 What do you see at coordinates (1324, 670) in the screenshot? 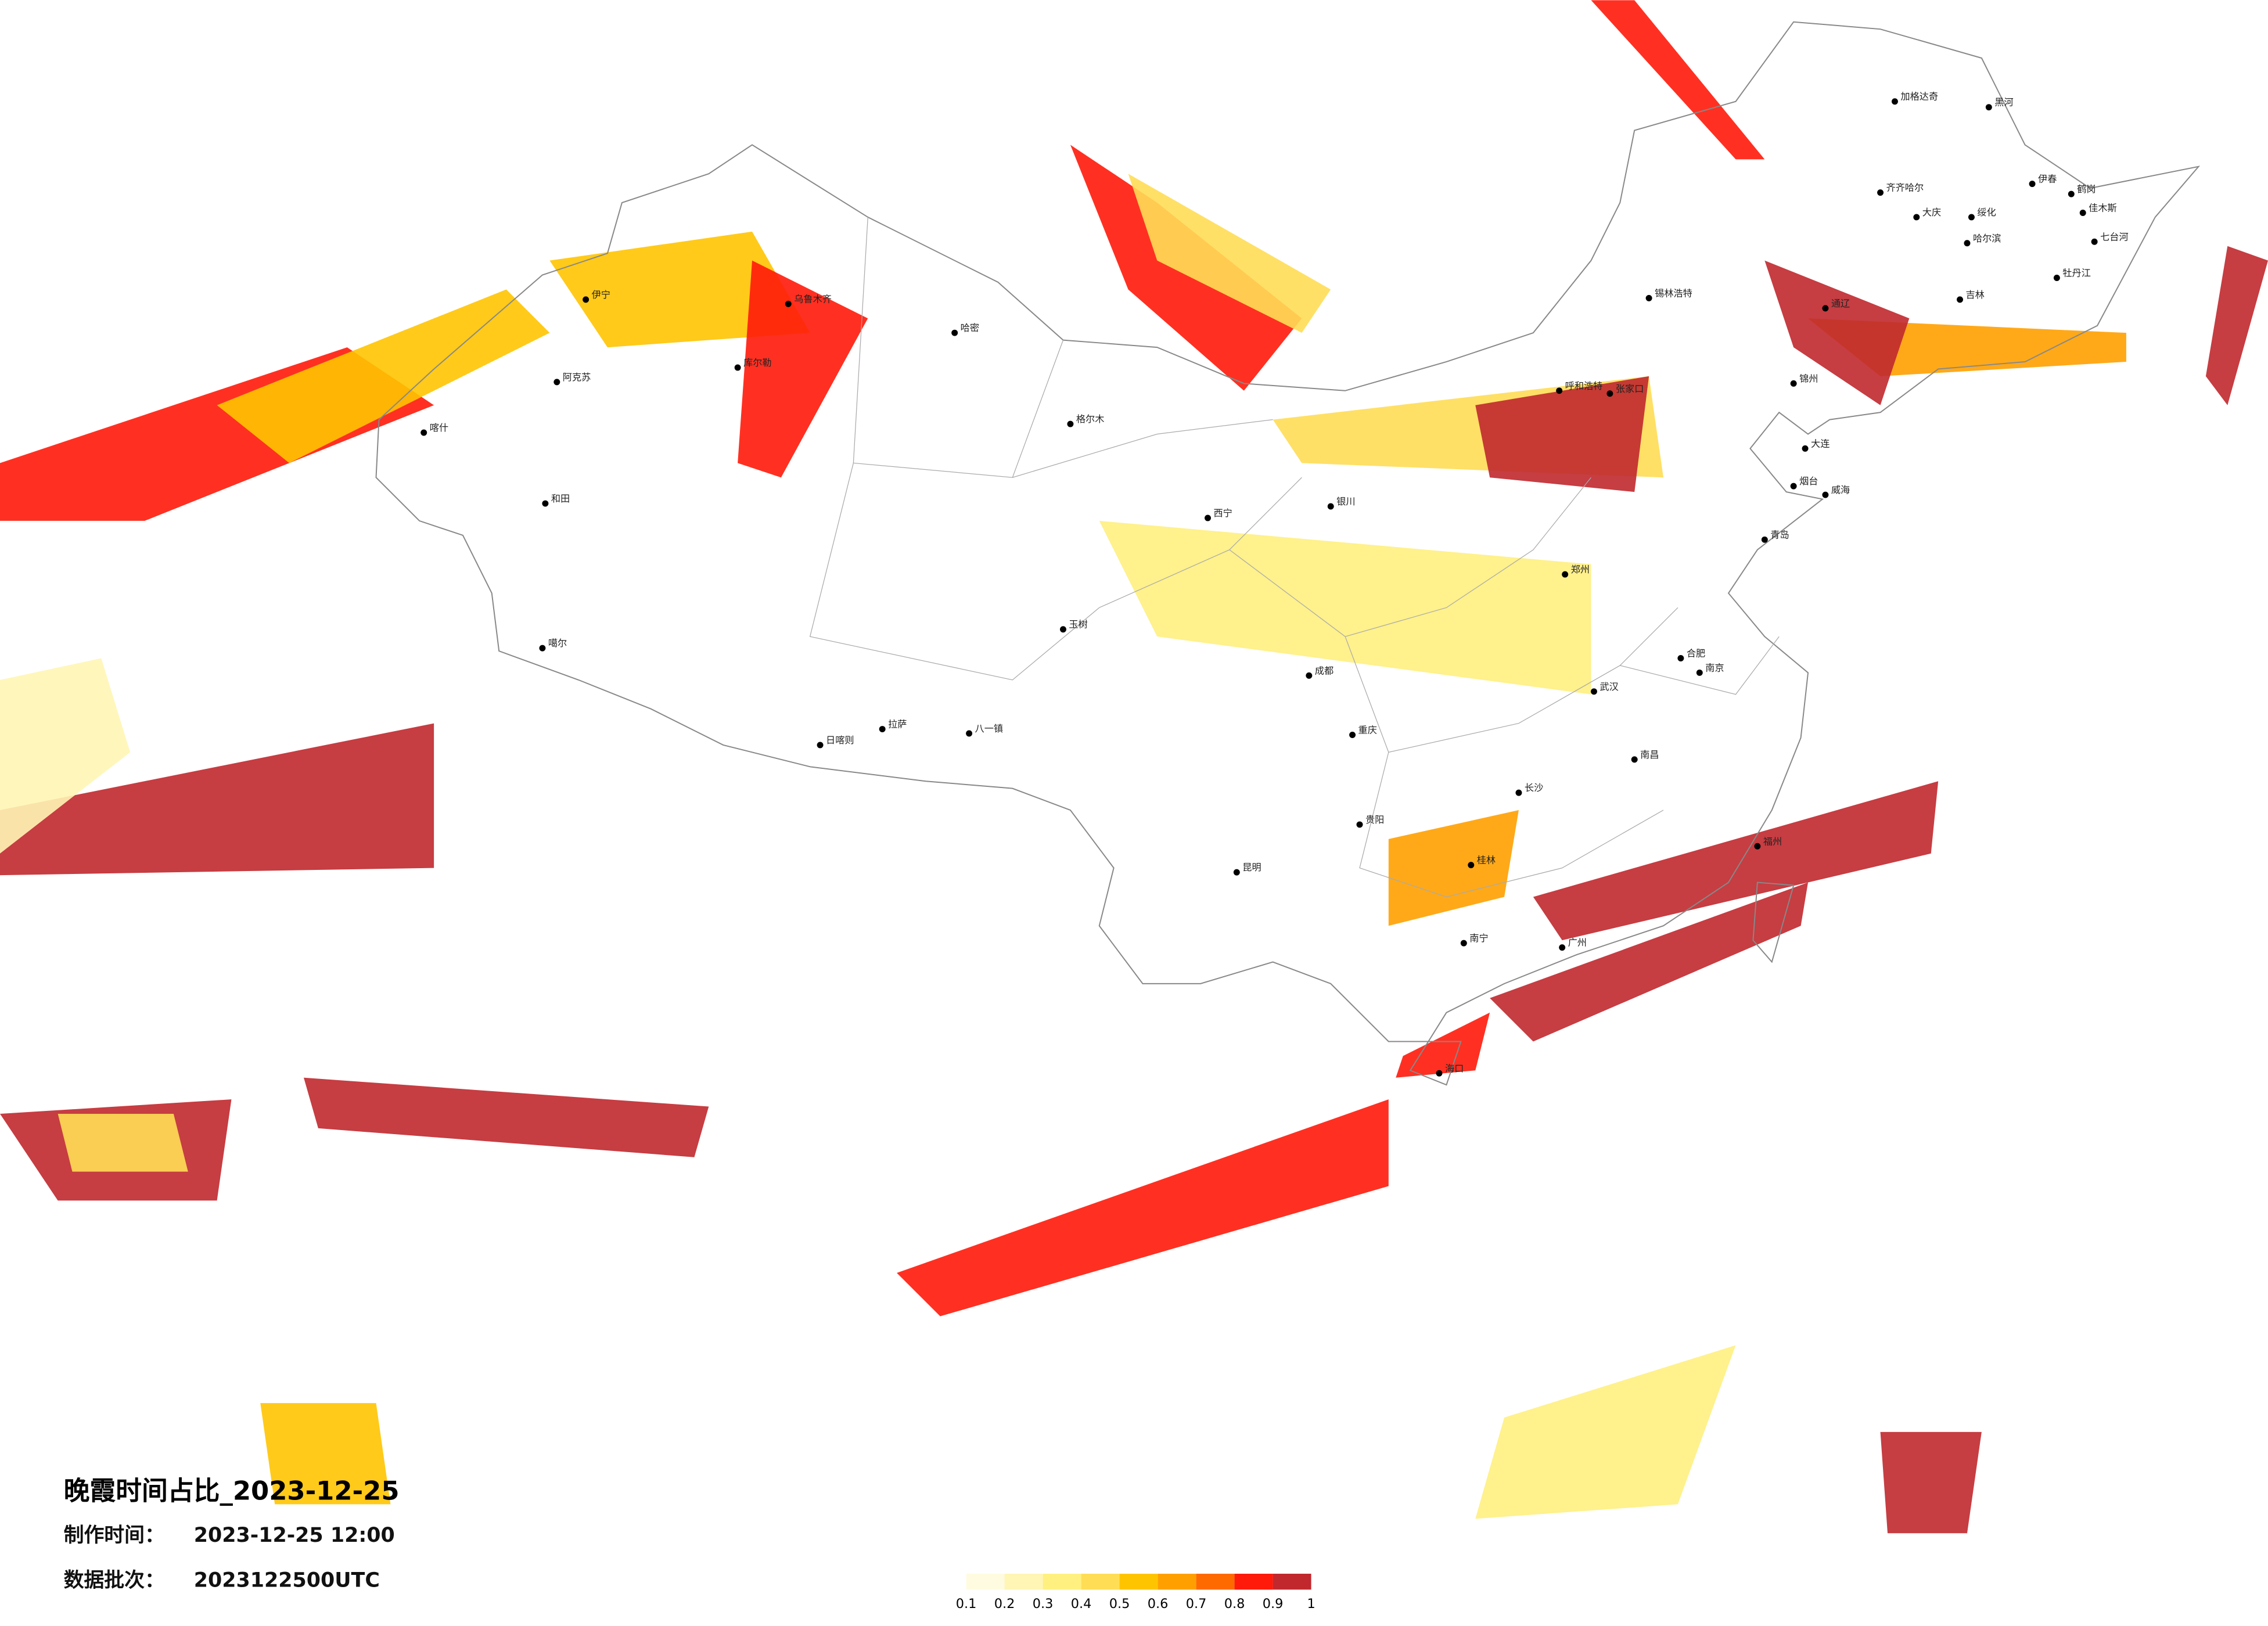
I see `city-label: 成都` at bounding box center [1324, 670].